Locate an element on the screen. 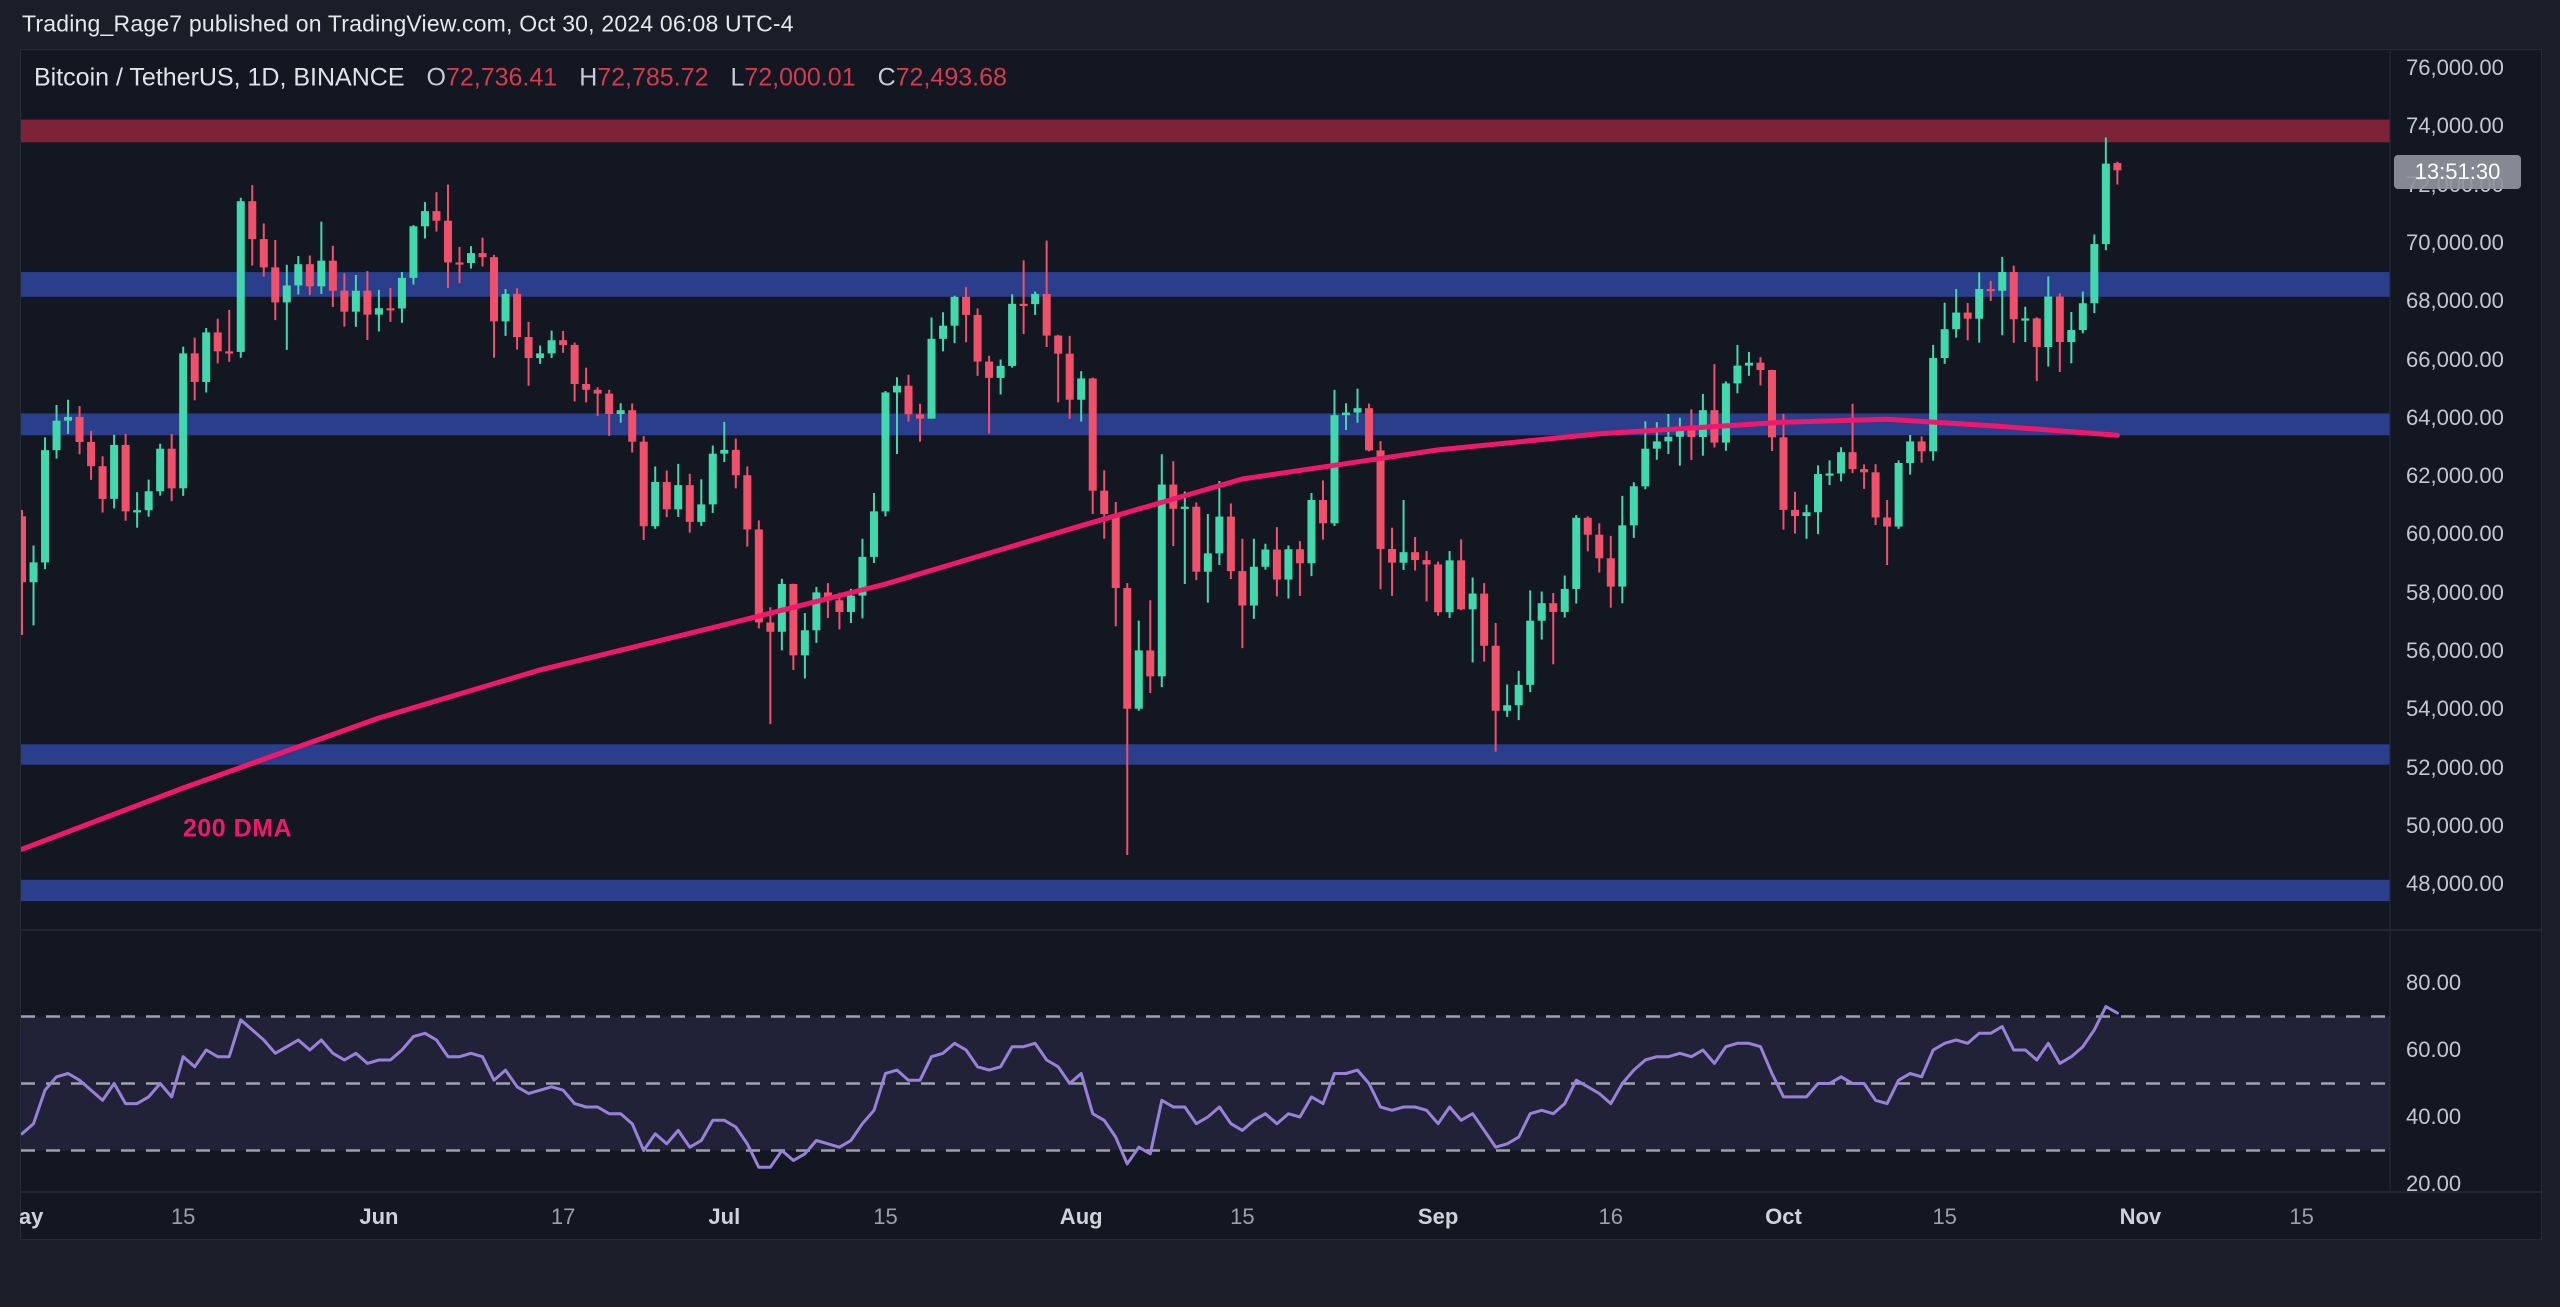 The width and height of the screenshot is (2560, 1307). rsi-line is located at coordinates (1070, 1087).